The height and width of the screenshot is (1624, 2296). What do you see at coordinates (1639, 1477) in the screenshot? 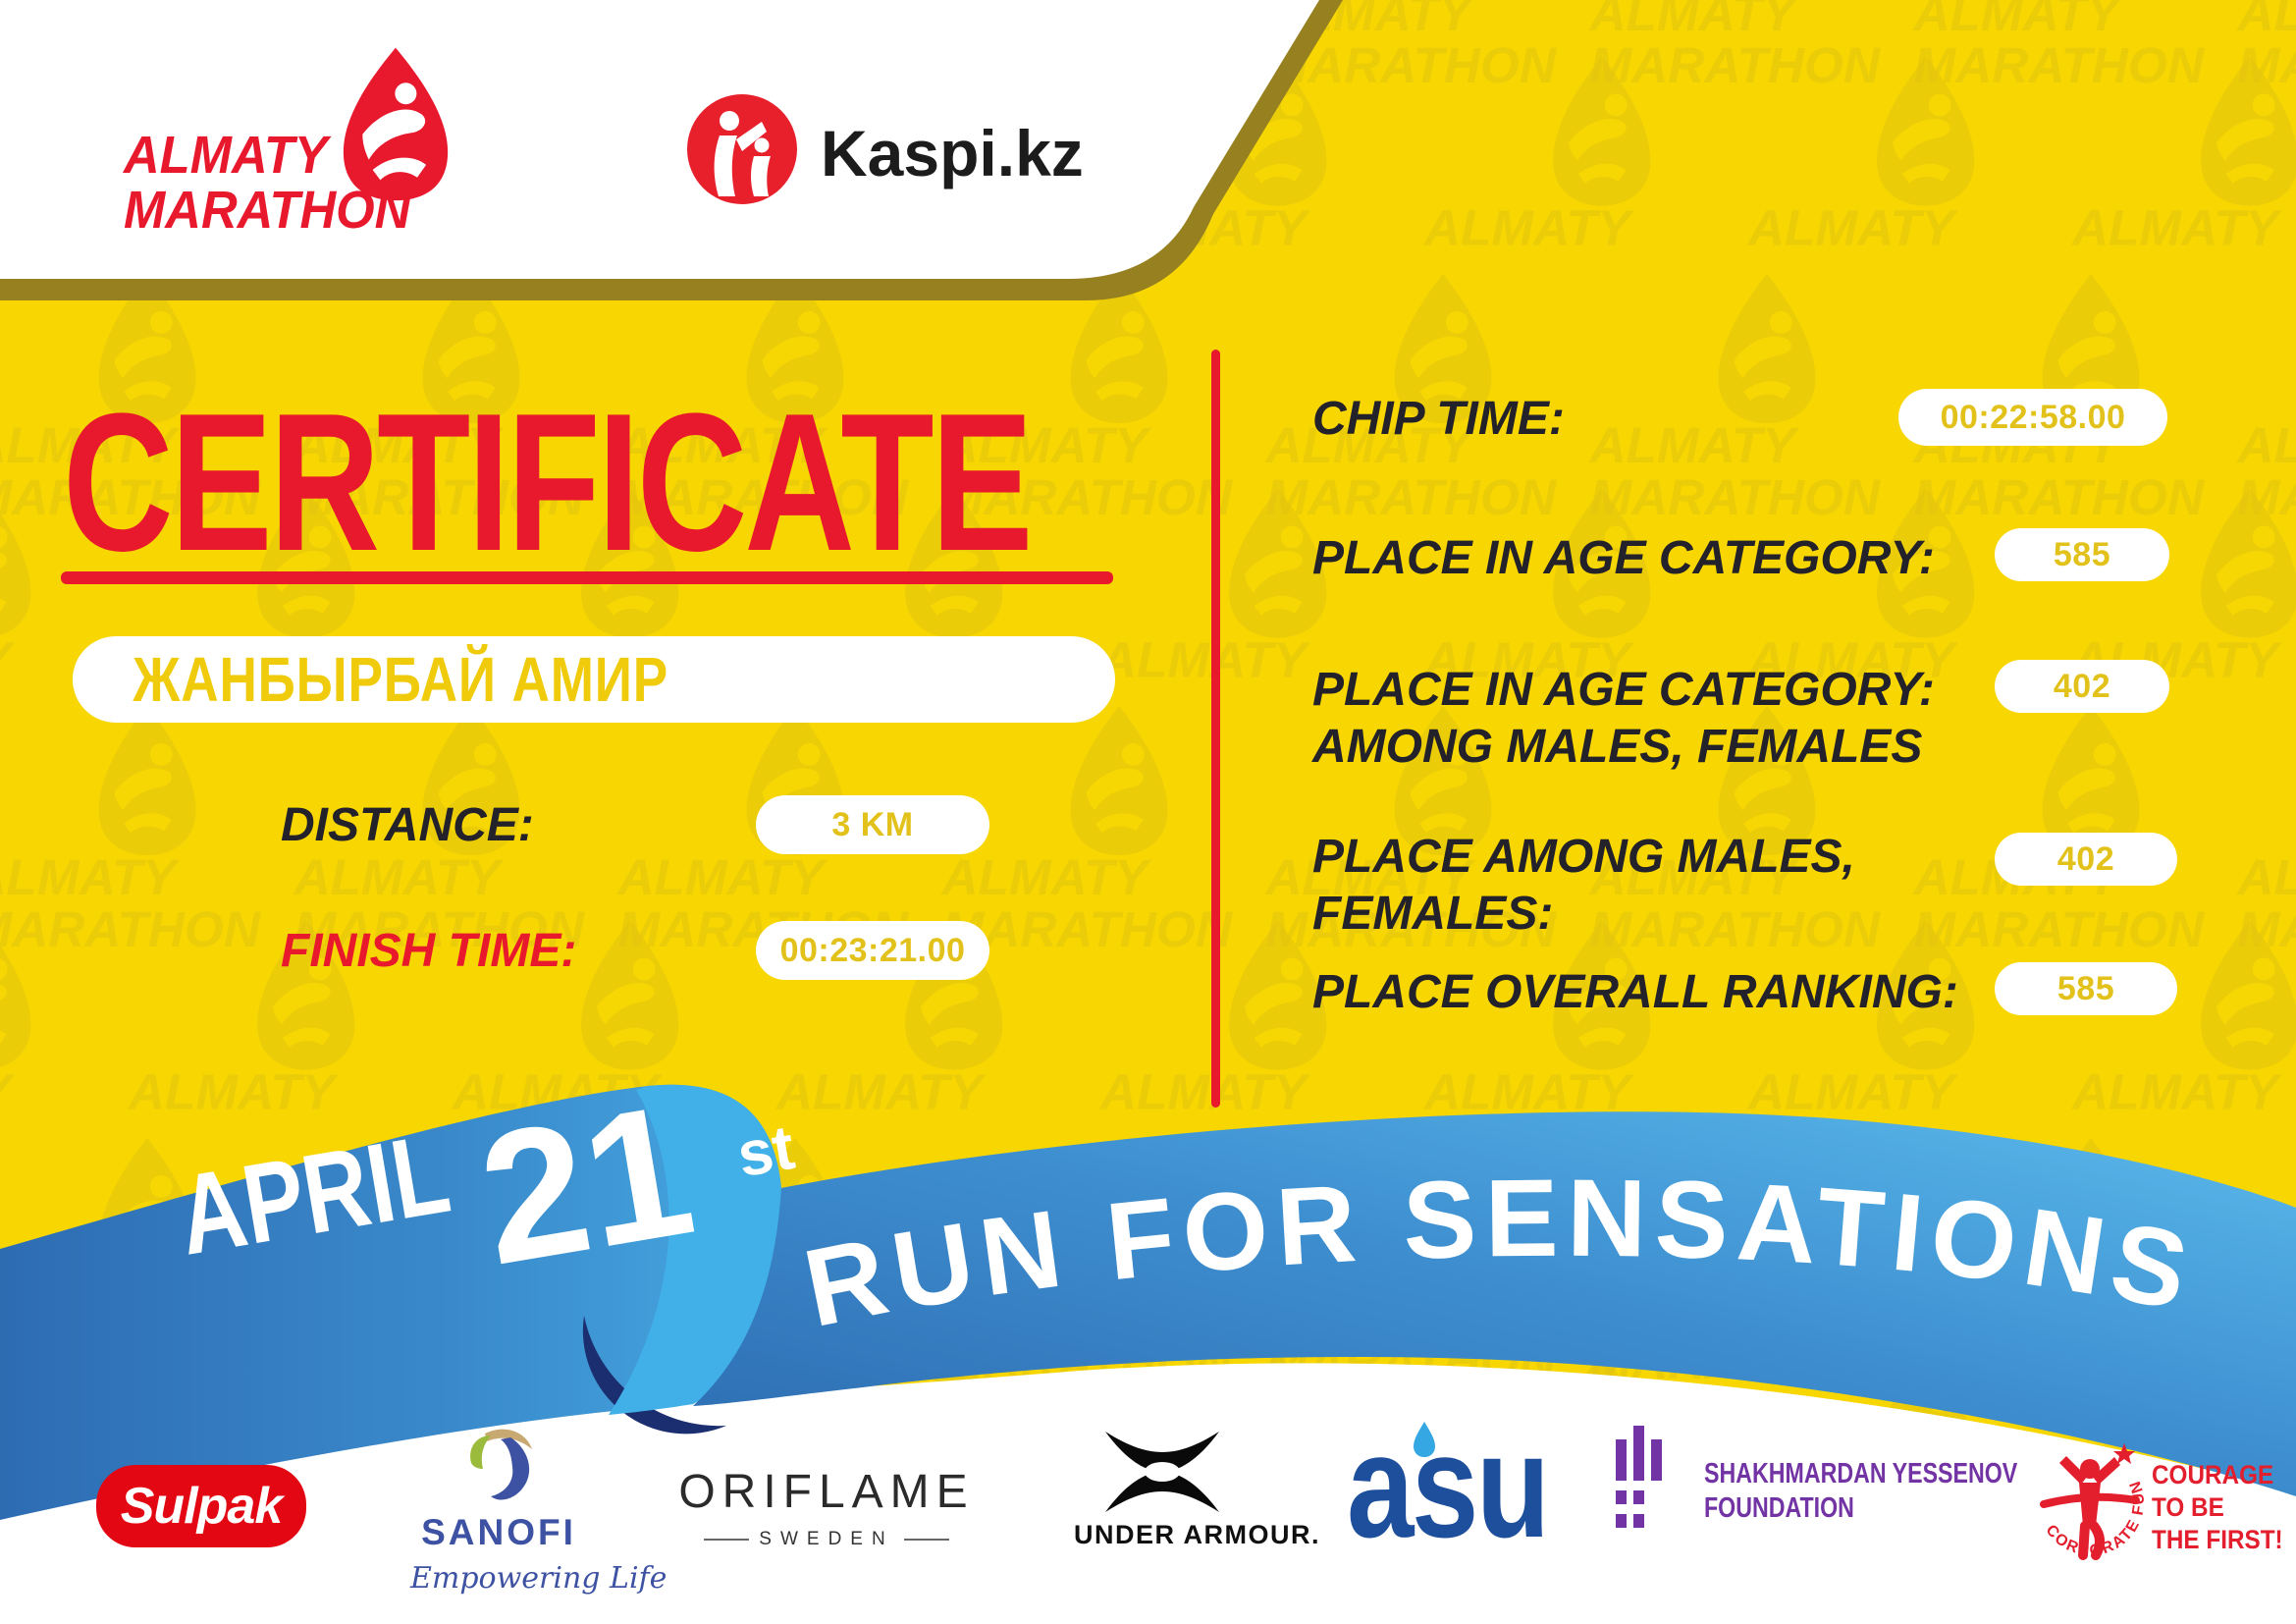
I see `yessenov-bars-icon` at bounding box center [1639, 1477].